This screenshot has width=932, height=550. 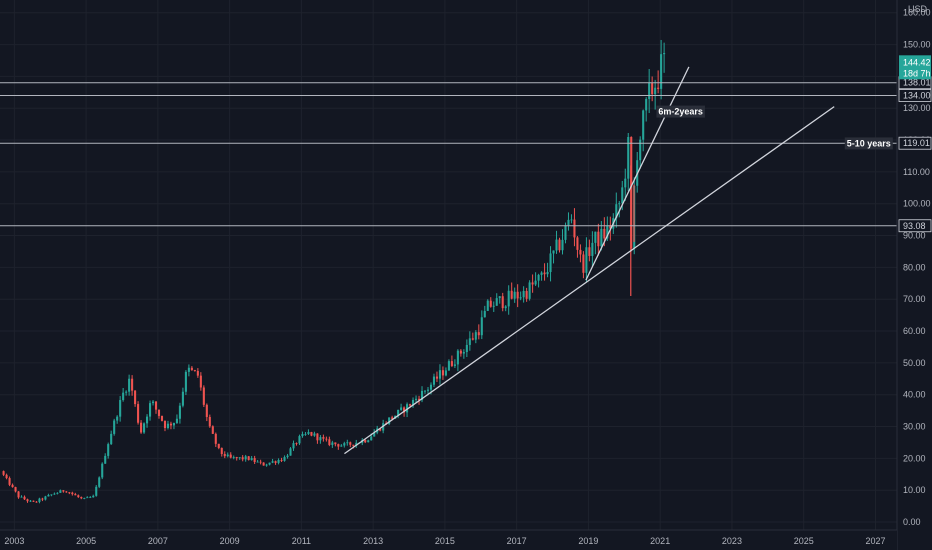 I want to click on x-tick-label: 2019, so click(x=588, y=541).